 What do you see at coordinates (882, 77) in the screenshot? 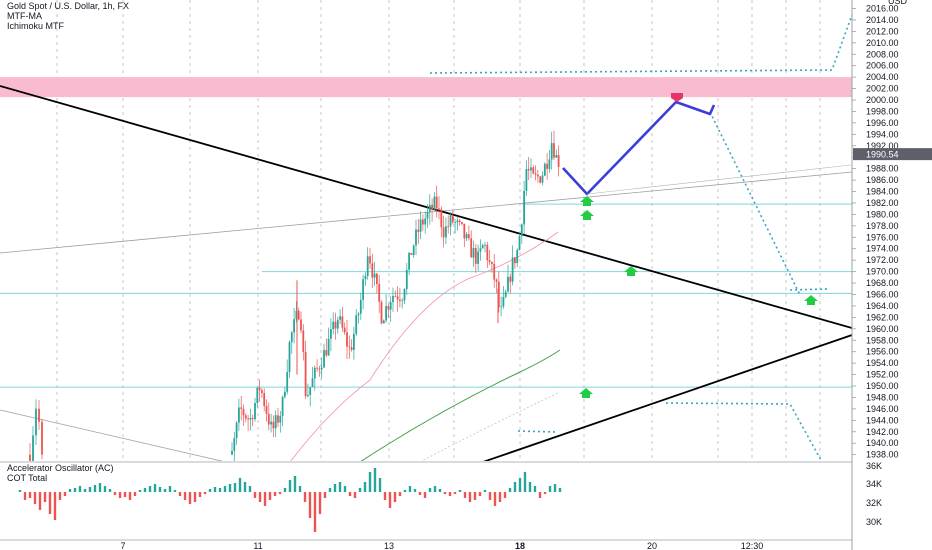
I see `y-tick-label: 2004.00` at bounding box center [882, 77].